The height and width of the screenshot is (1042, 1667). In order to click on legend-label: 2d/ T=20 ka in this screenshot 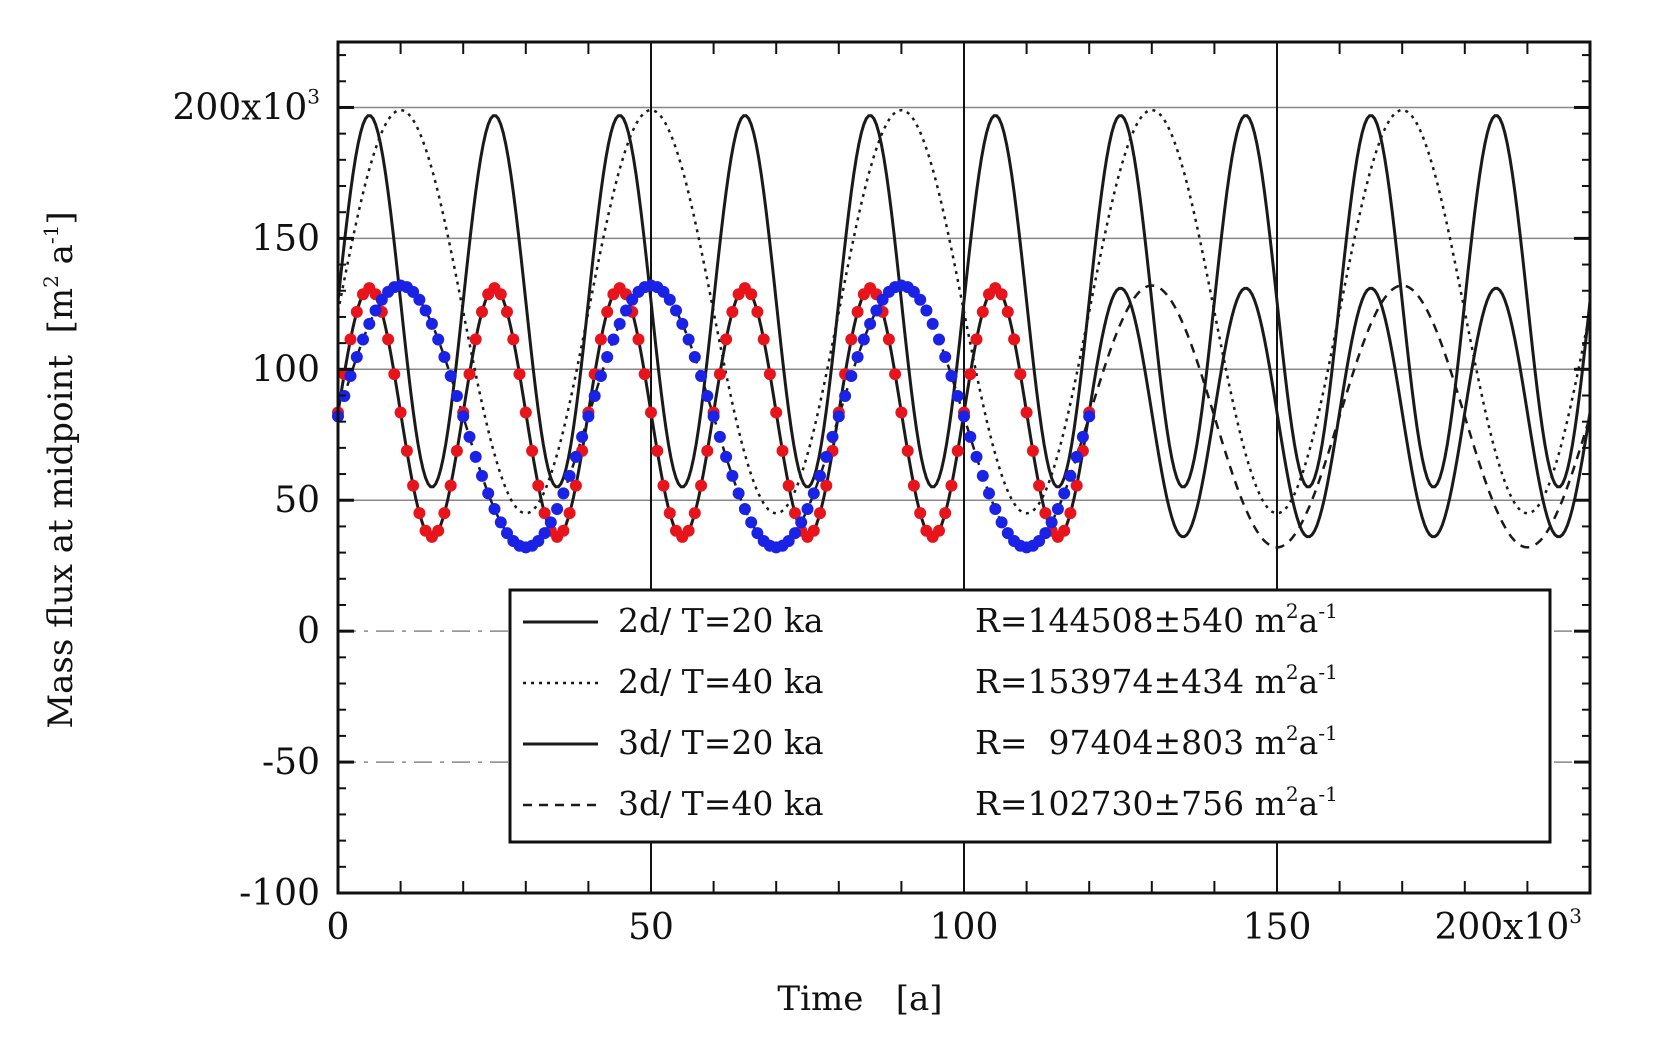, I will do `click(721, 620)`.